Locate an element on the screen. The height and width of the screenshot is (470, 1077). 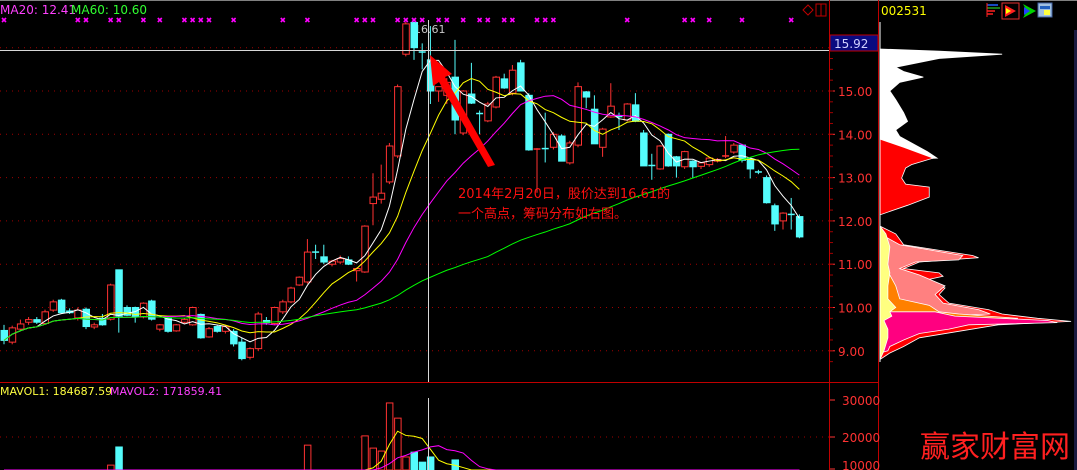
bars-icon is located at coordinates (993, 10).